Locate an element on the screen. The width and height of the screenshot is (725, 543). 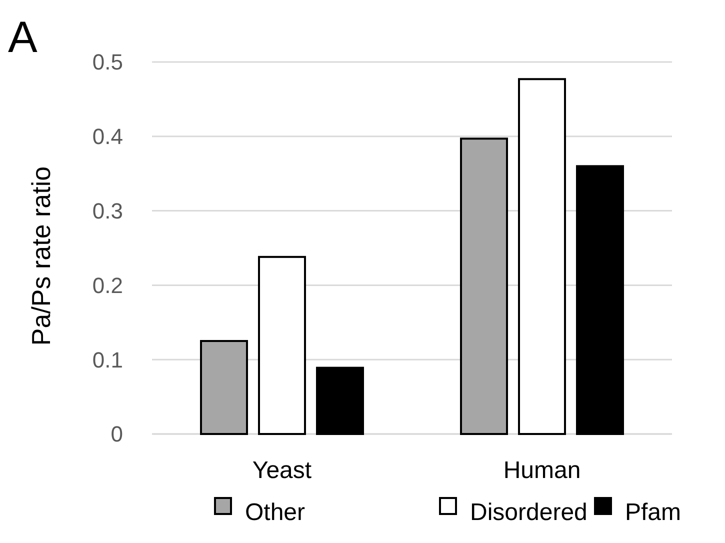
y-tick-label: 0.4 is located at coordinates (107, 137).